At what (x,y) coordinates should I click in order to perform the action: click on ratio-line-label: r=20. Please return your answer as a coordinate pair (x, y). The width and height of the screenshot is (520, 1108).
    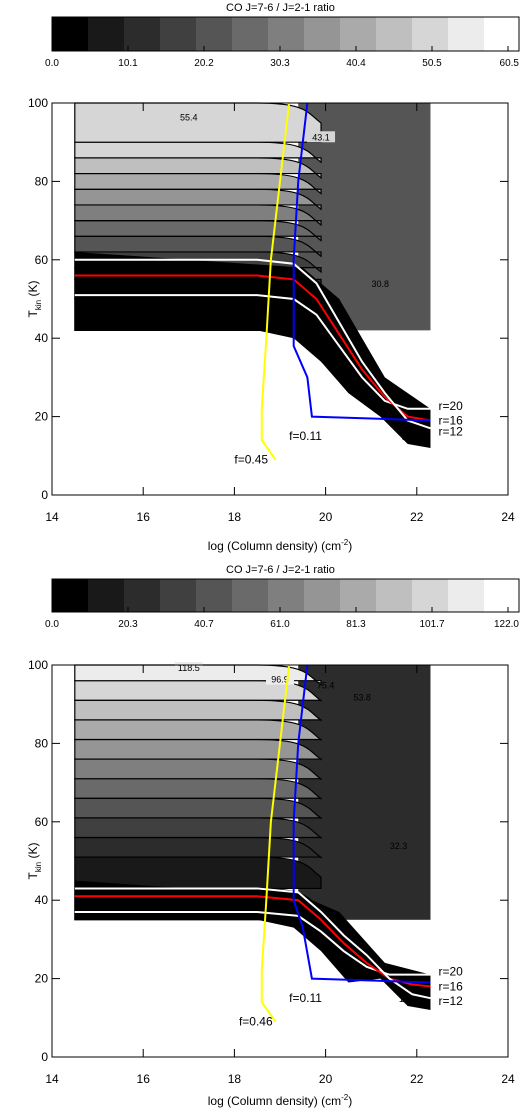
    Looking at the image, I should click on (450, 406).